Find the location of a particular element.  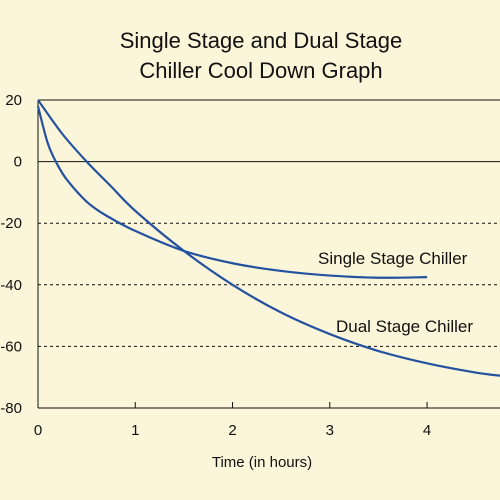

y-tick-label: -60 is located at coordinates (11, 346).